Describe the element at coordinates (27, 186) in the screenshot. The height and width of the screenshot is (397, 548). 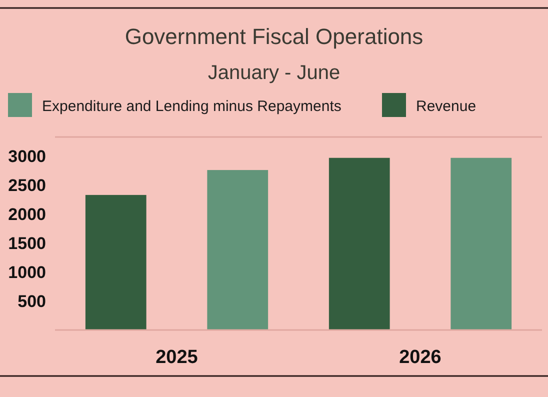
I see `y-tick-label: 2500` at that location.